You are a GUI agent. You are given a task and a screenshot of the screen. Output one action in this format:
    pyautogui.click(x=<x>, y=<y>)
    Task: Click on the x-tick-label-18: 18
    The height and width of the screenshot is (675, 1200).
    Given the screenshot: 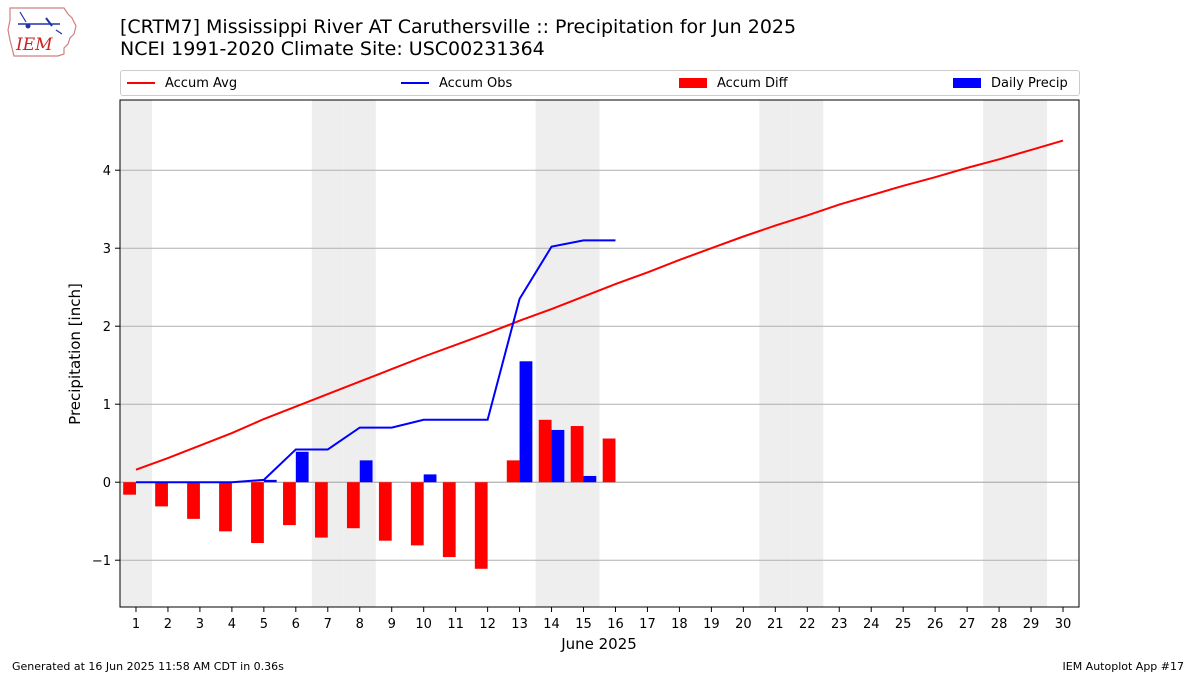 What is the action you would take?
    pyautogui.click(x=679, y=624)
    